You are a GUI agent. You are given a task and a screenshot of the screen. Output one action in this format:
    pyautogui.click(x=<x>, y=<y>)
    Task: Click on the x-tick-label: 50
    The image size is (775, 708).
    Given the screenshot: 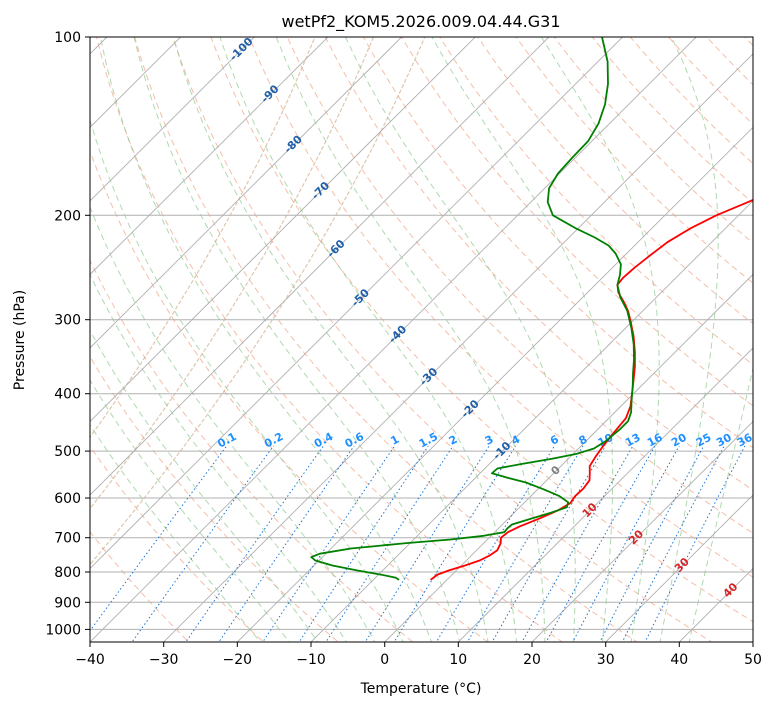 What is the action you would take?
    pyautogui.click(x=753, y=660)
    